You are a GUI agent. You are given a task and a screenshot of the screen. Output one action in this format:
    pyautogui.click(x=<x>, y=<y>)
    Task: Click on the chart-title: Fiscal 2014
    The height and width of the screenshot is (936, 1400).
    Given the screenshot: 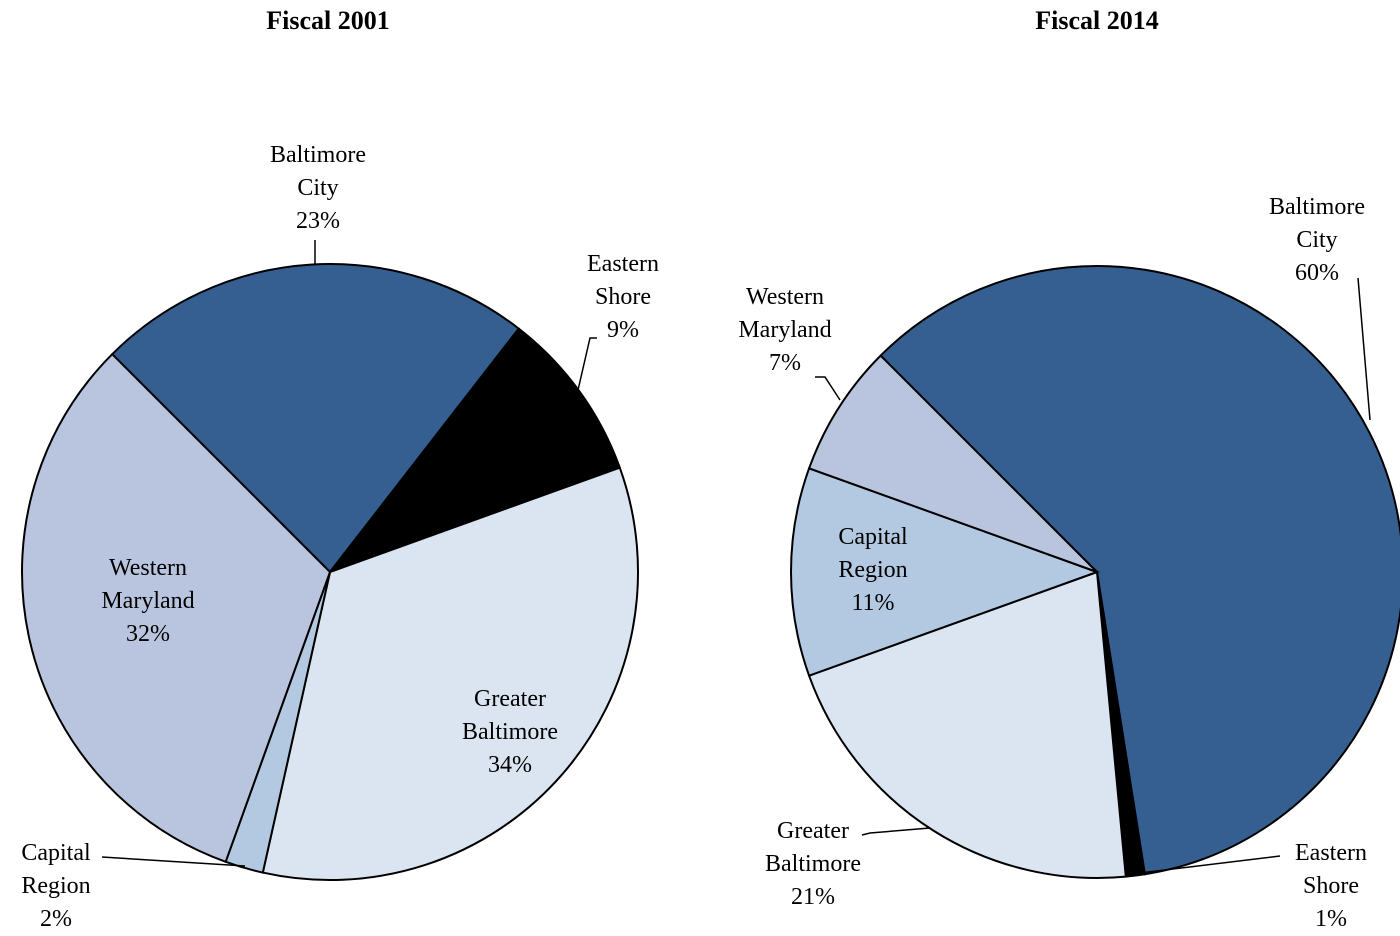 What is the action you would take?
    pyautogui.click(x=1097, y=20)
    